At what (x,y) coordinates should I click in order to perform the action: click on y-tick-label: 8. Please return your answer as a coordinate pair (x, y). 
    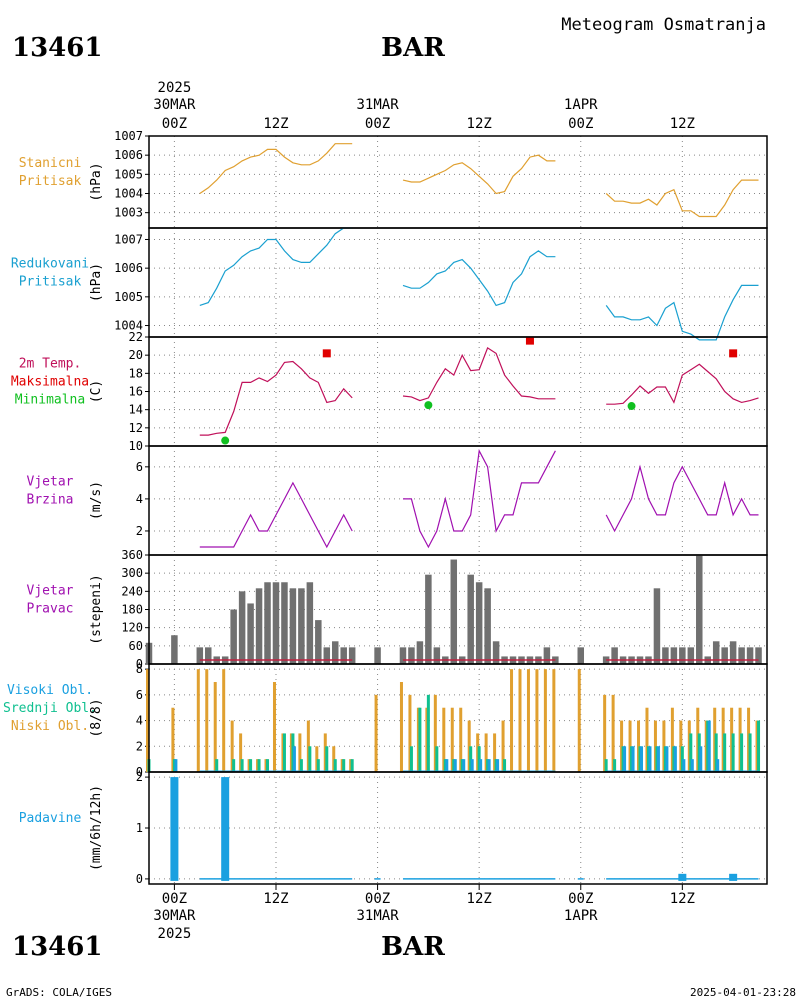
    Looking at the image, I should click on (139, 669).